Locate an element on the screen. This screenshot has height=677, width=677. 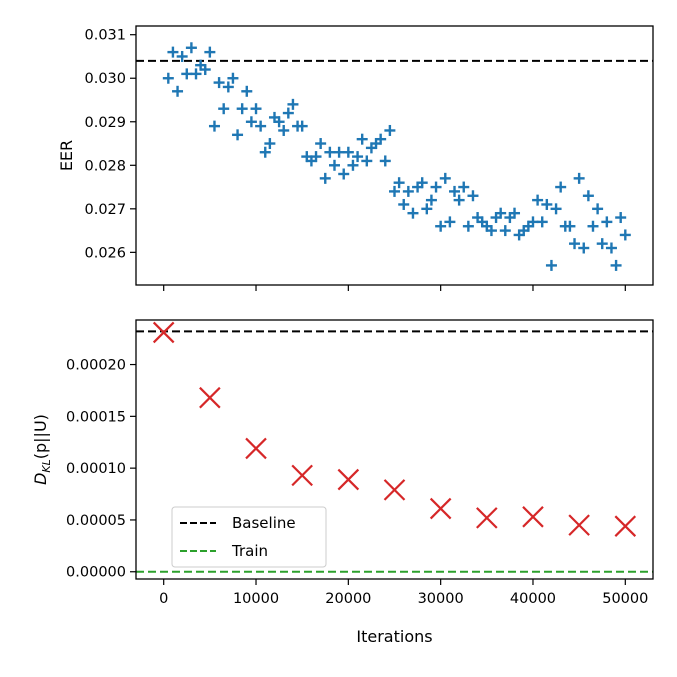
dkl-y-label-suffix: (p||U) is located at coordinates (40, 436).